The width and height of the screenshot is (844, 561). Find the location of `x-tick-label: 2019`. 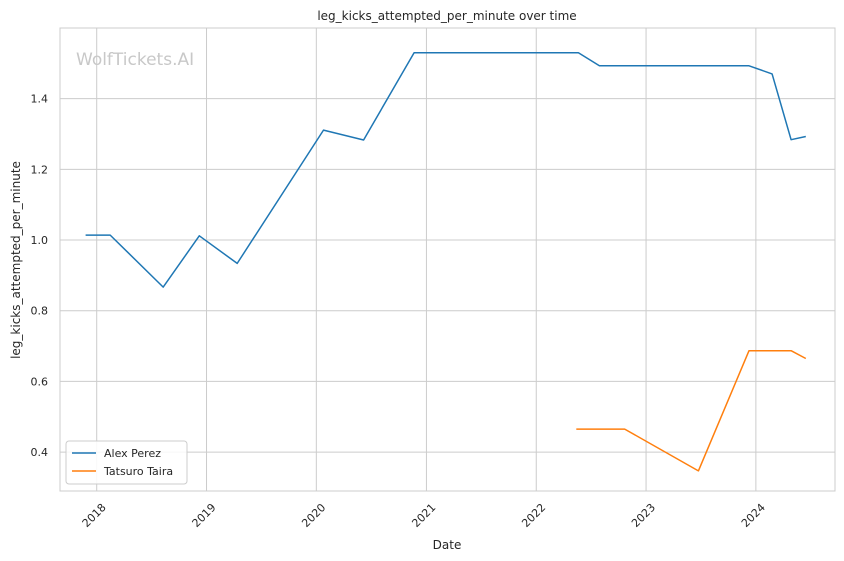

x-tick-label: 2019 is located at coordinates (204, 515).